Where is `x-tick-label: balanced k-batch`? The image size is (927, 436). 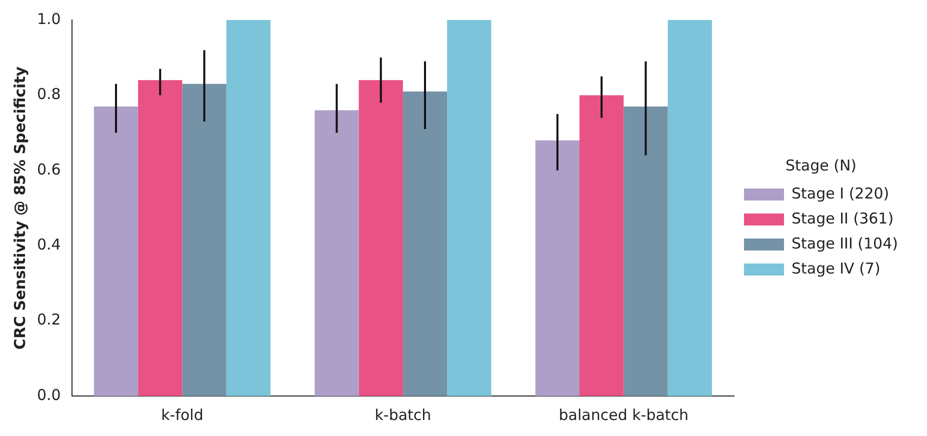
x-tick-label: balanced k-batch is located at coordinates (623, 415).